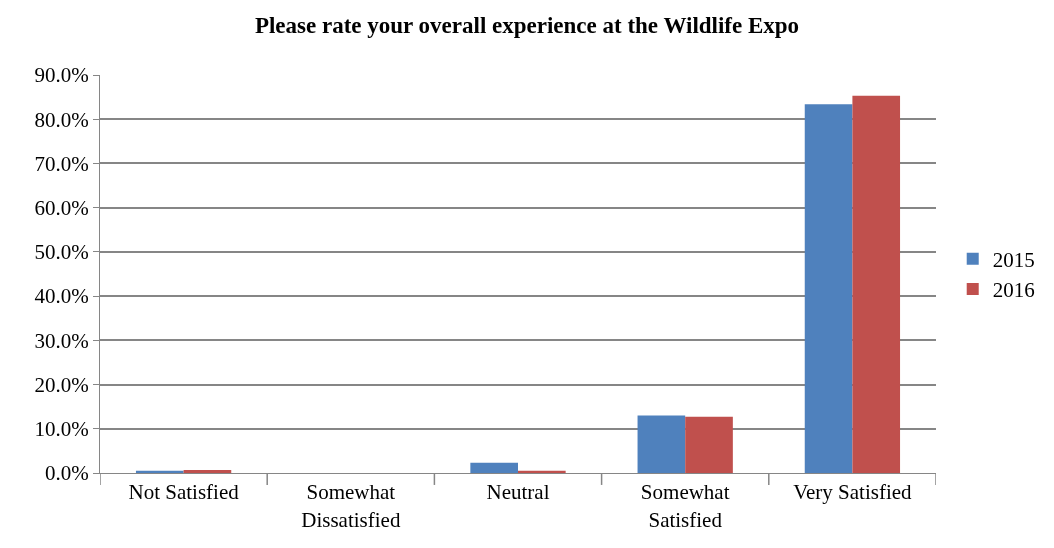 This screenshot has width=1054, height=548. I want to click on x-tick-label: Very Satisfied, so click(853, 492).